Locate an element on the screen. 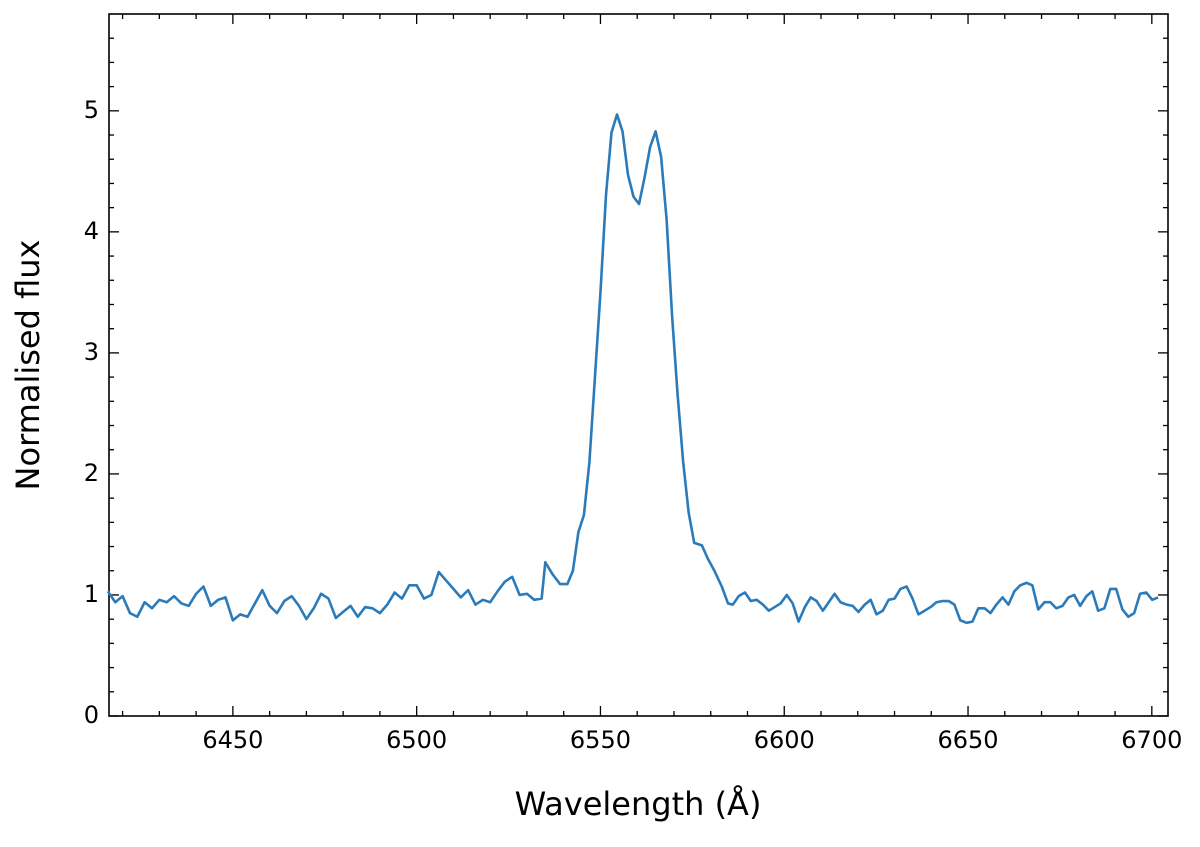 The width and height of the screenshot is (1200, 847). y-tick-label: 0 is located at coordinates (91, 715).